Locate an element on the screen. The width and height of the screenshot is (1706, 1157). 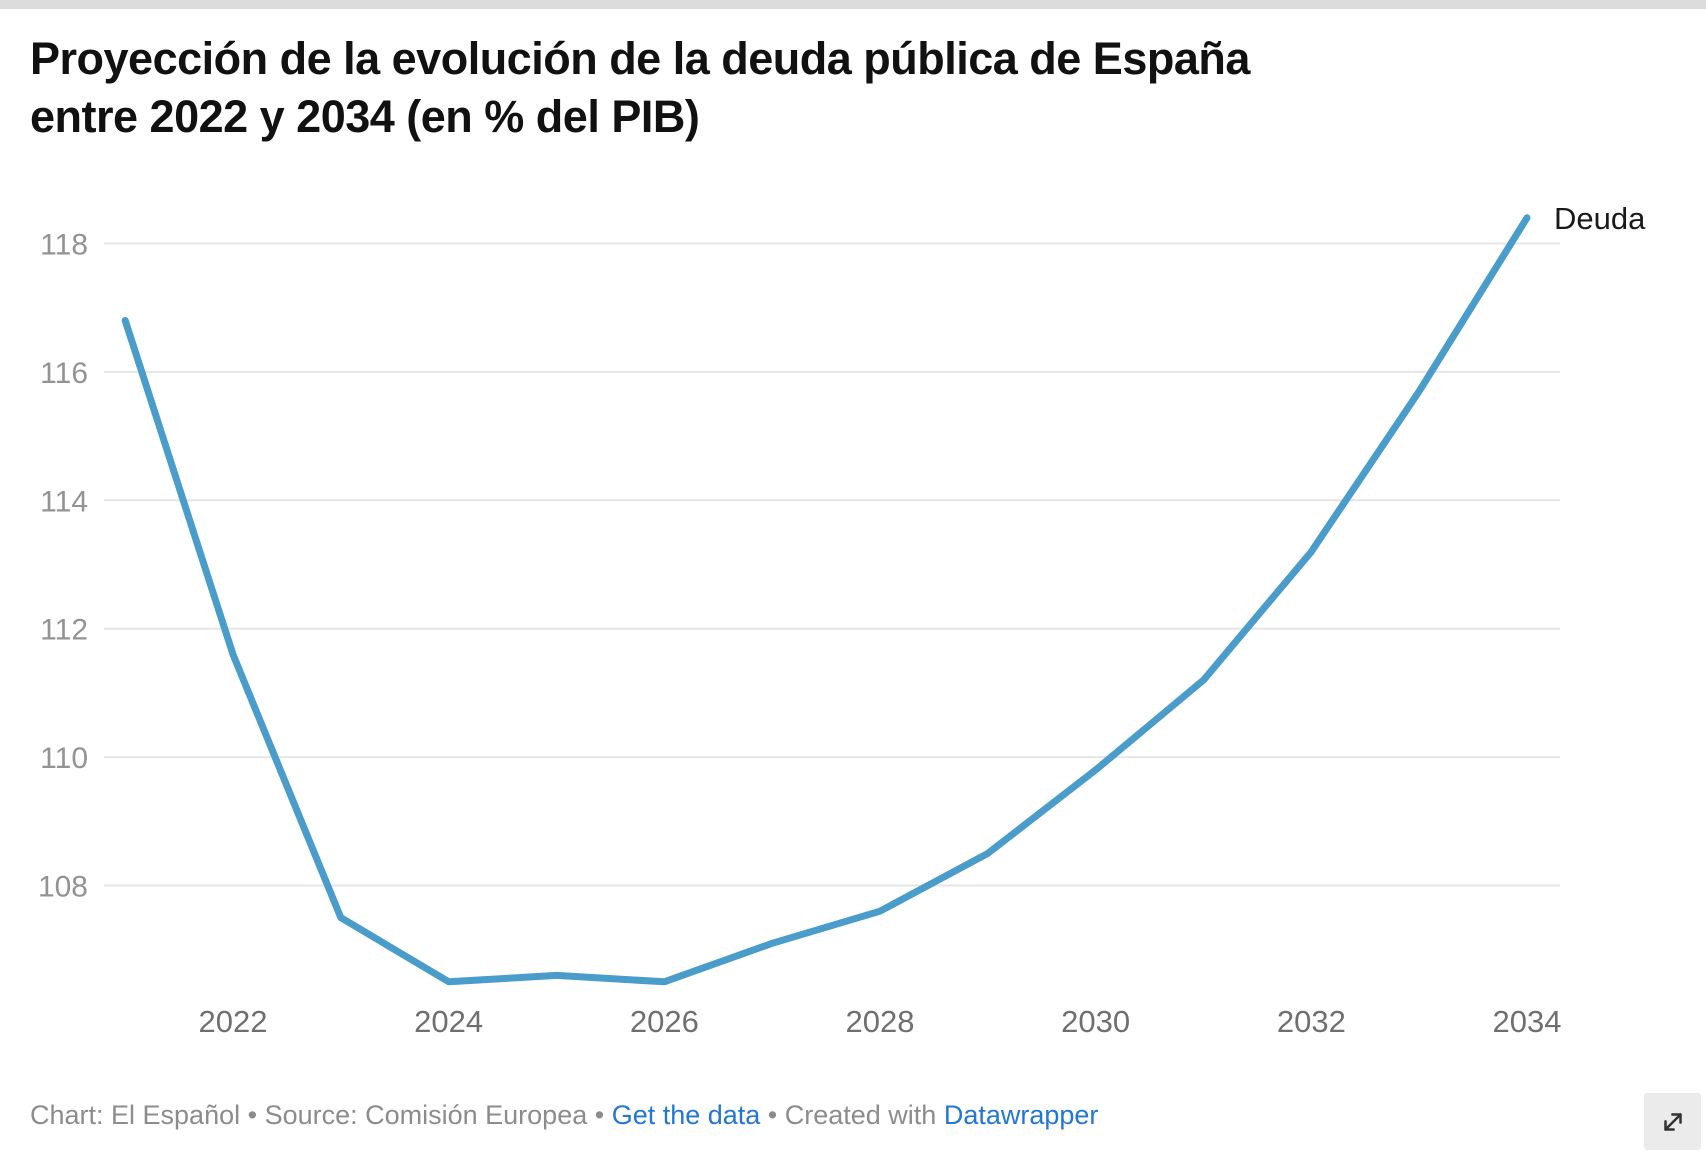
x-axis-labels: 2022 2024 2026 2028 2030 2032 2034 is located at coordinates (880, 1021).